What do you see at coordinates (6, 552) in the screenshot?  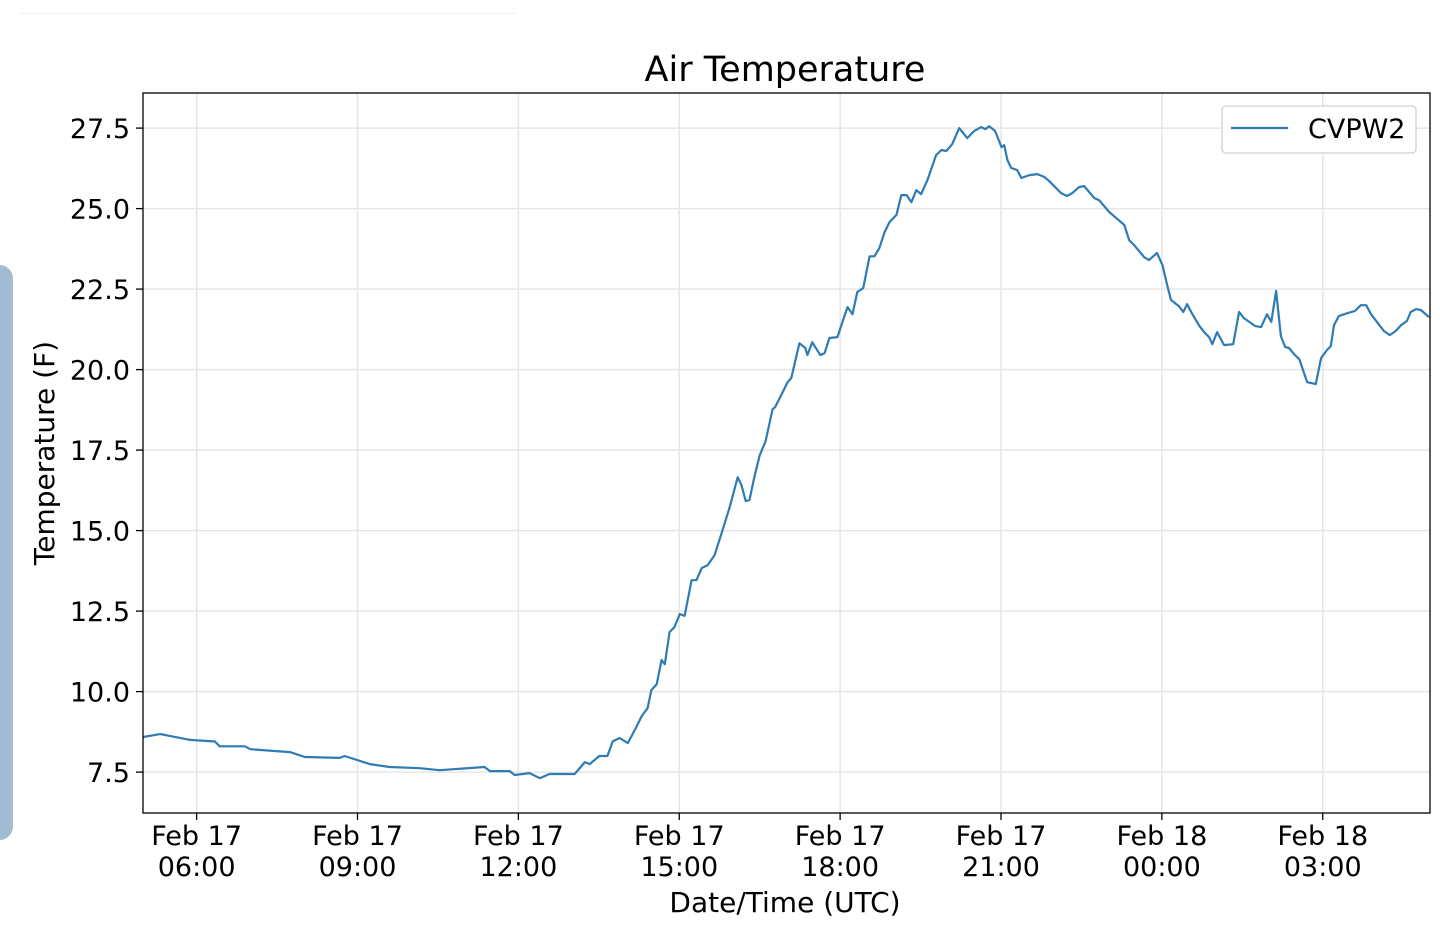 I see `side-panel-tab` at bounding box center [6, 552].